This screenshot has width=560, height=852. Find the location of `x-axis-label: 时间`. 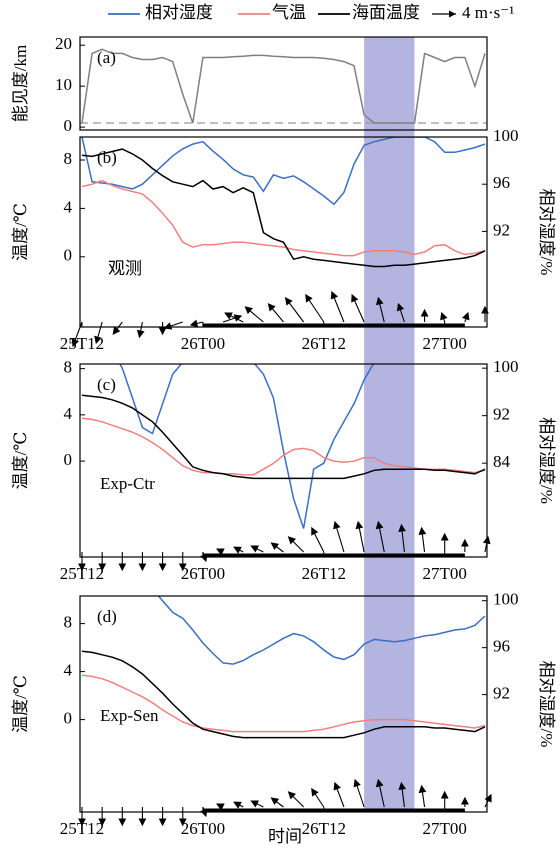

x-axis-label: 时间 is located at coordinates (285, 836).